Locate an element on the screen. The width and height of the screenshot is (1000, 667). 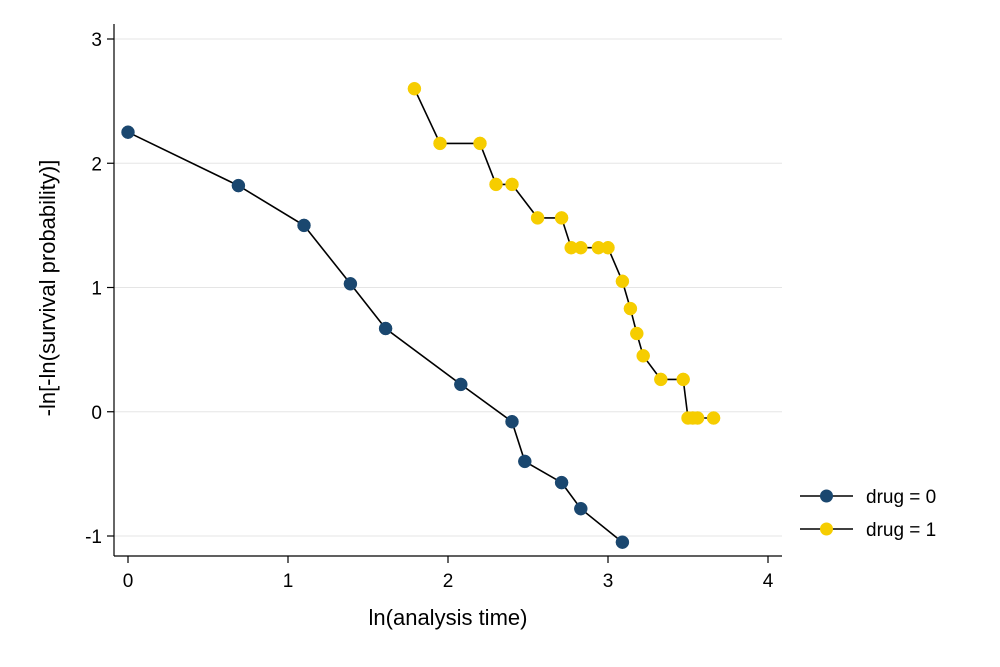
x-tick-label: 0 is located at coordinates (128, 581).